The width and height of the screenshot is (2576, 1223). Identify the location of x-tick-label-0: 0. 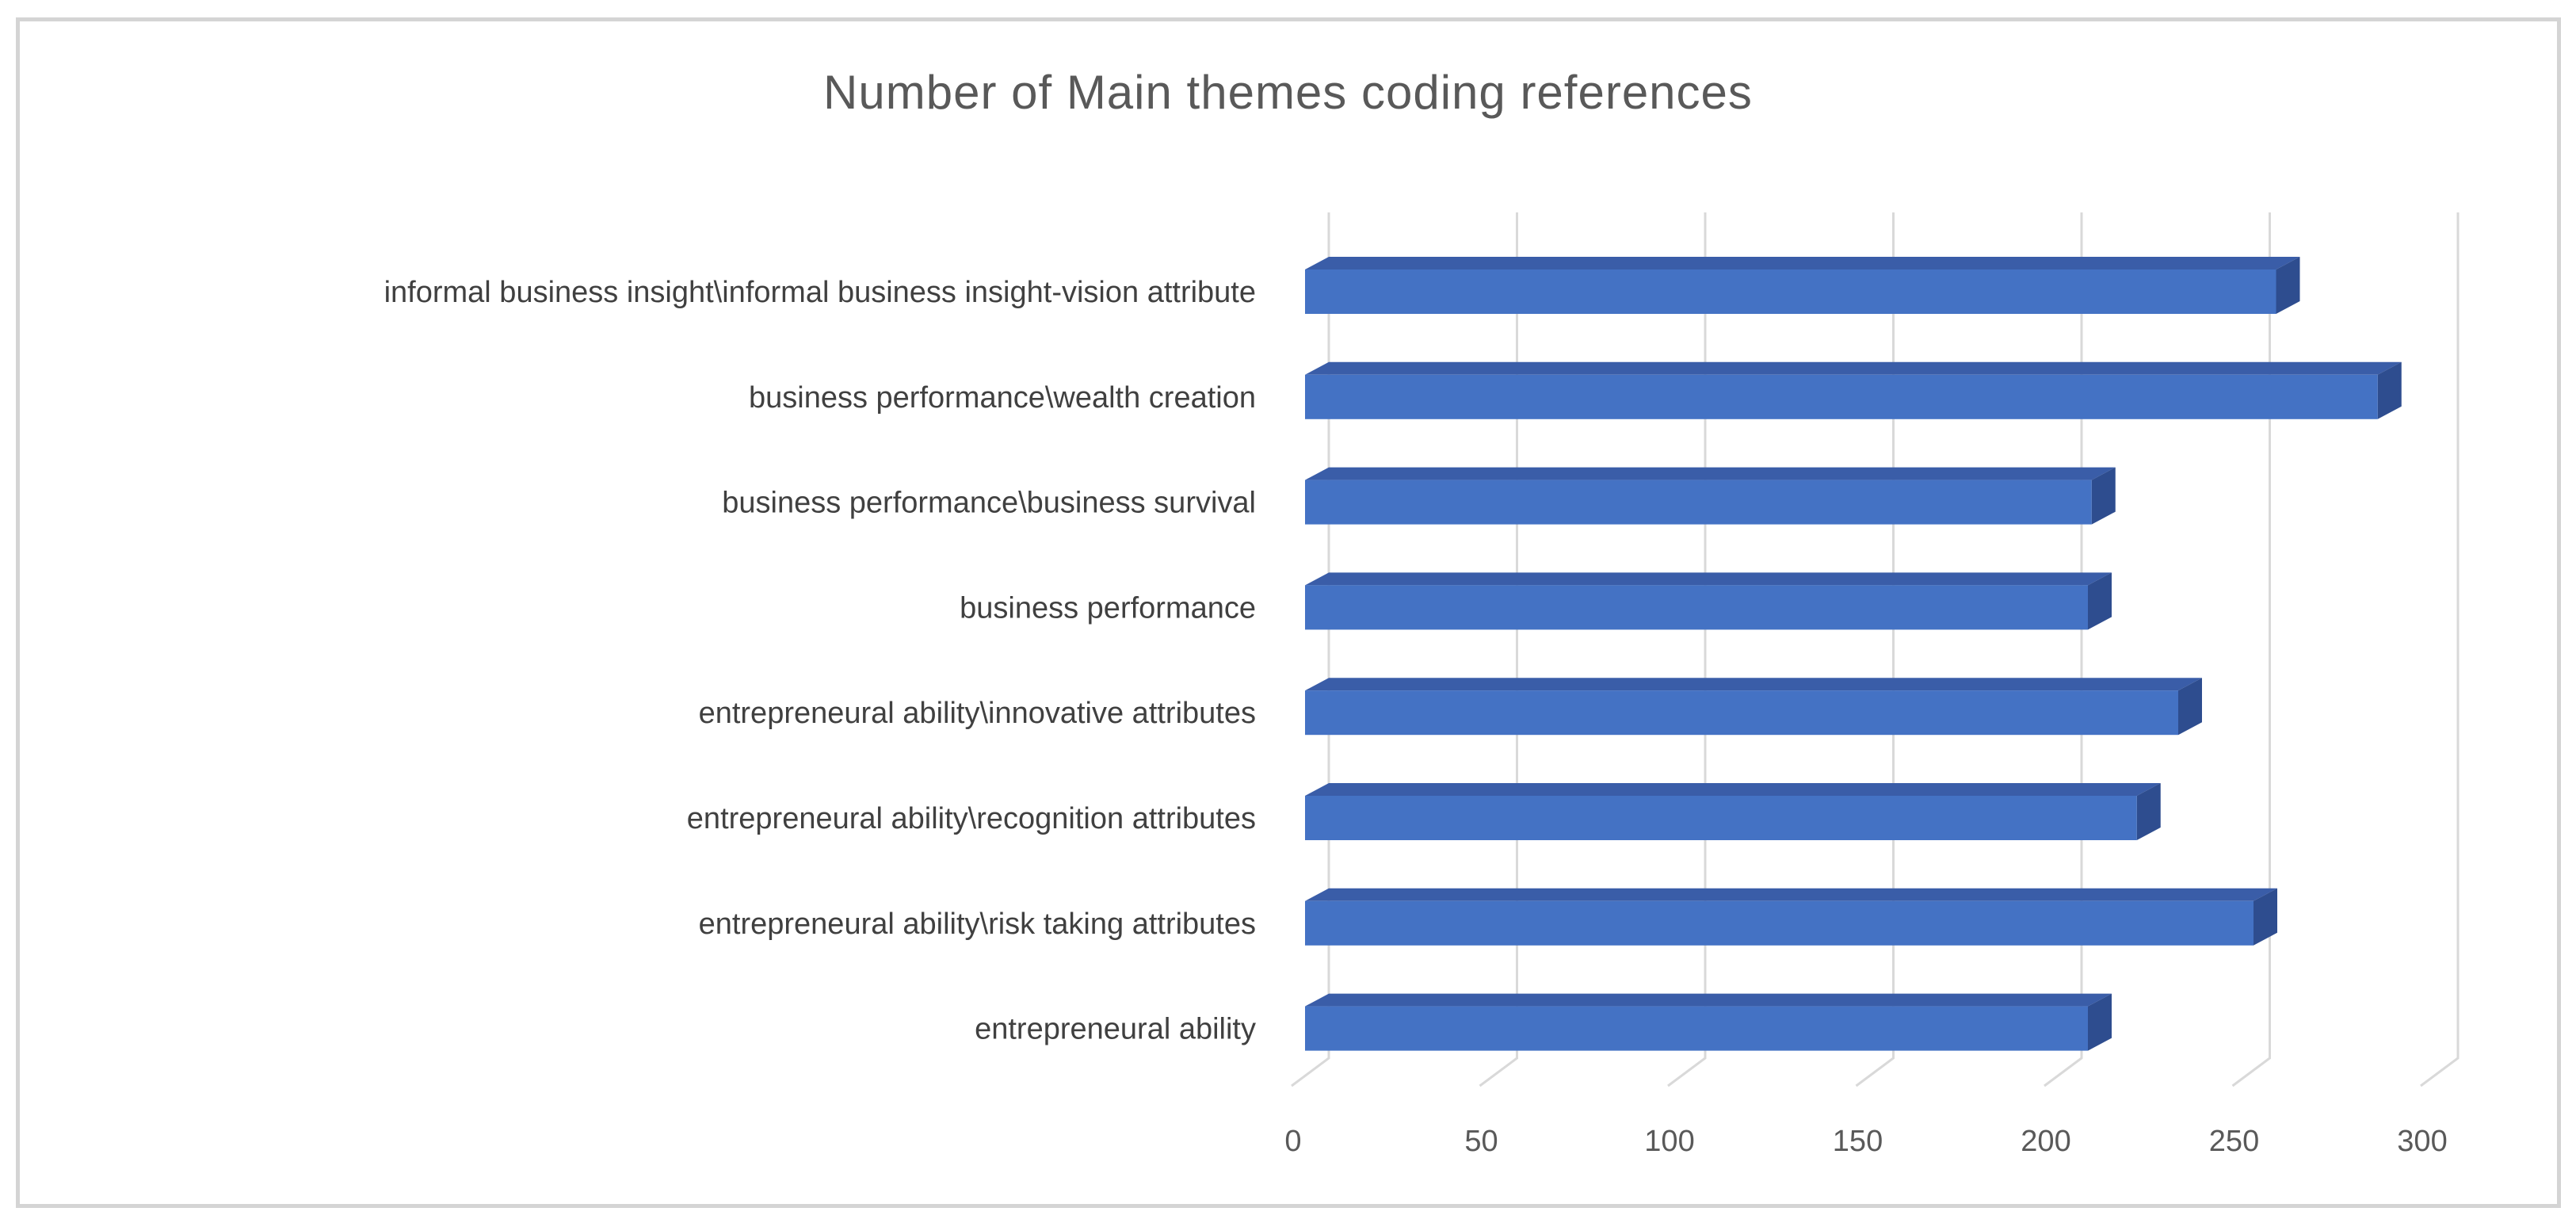
(1292, 1142).